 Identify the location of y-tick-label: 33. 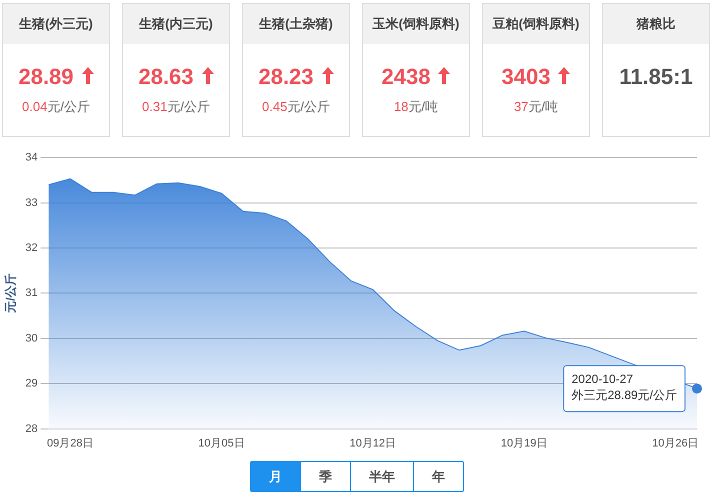
(31, 202).